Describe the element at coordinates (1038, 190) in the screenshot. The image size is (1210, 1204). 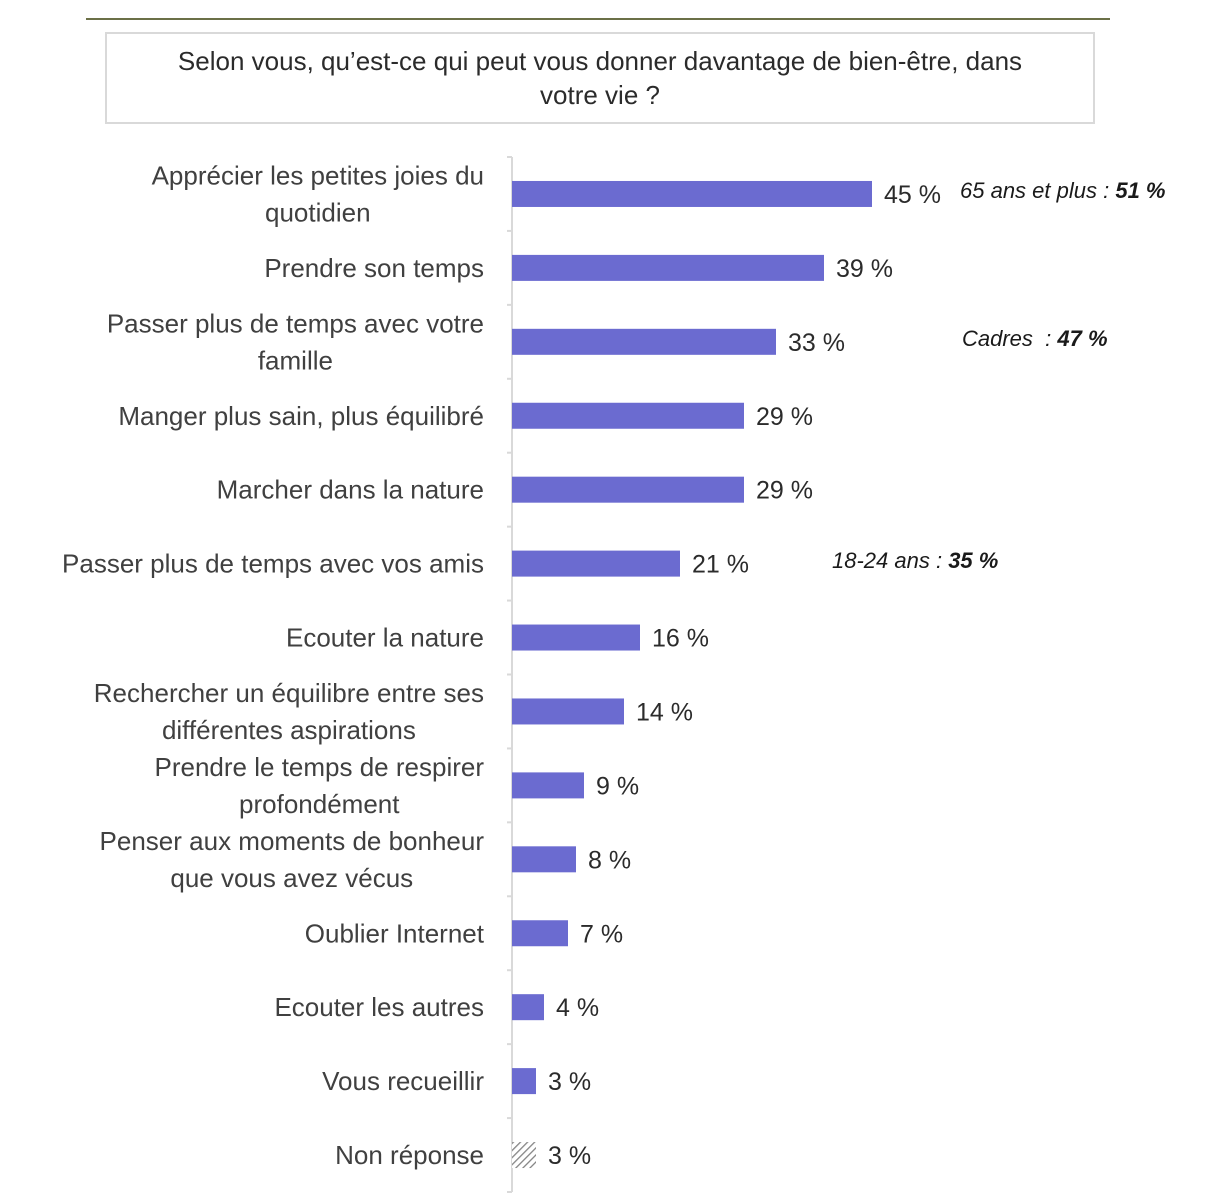
I see `subgroup-annotation-label: 65 ans et plus :` at that location.